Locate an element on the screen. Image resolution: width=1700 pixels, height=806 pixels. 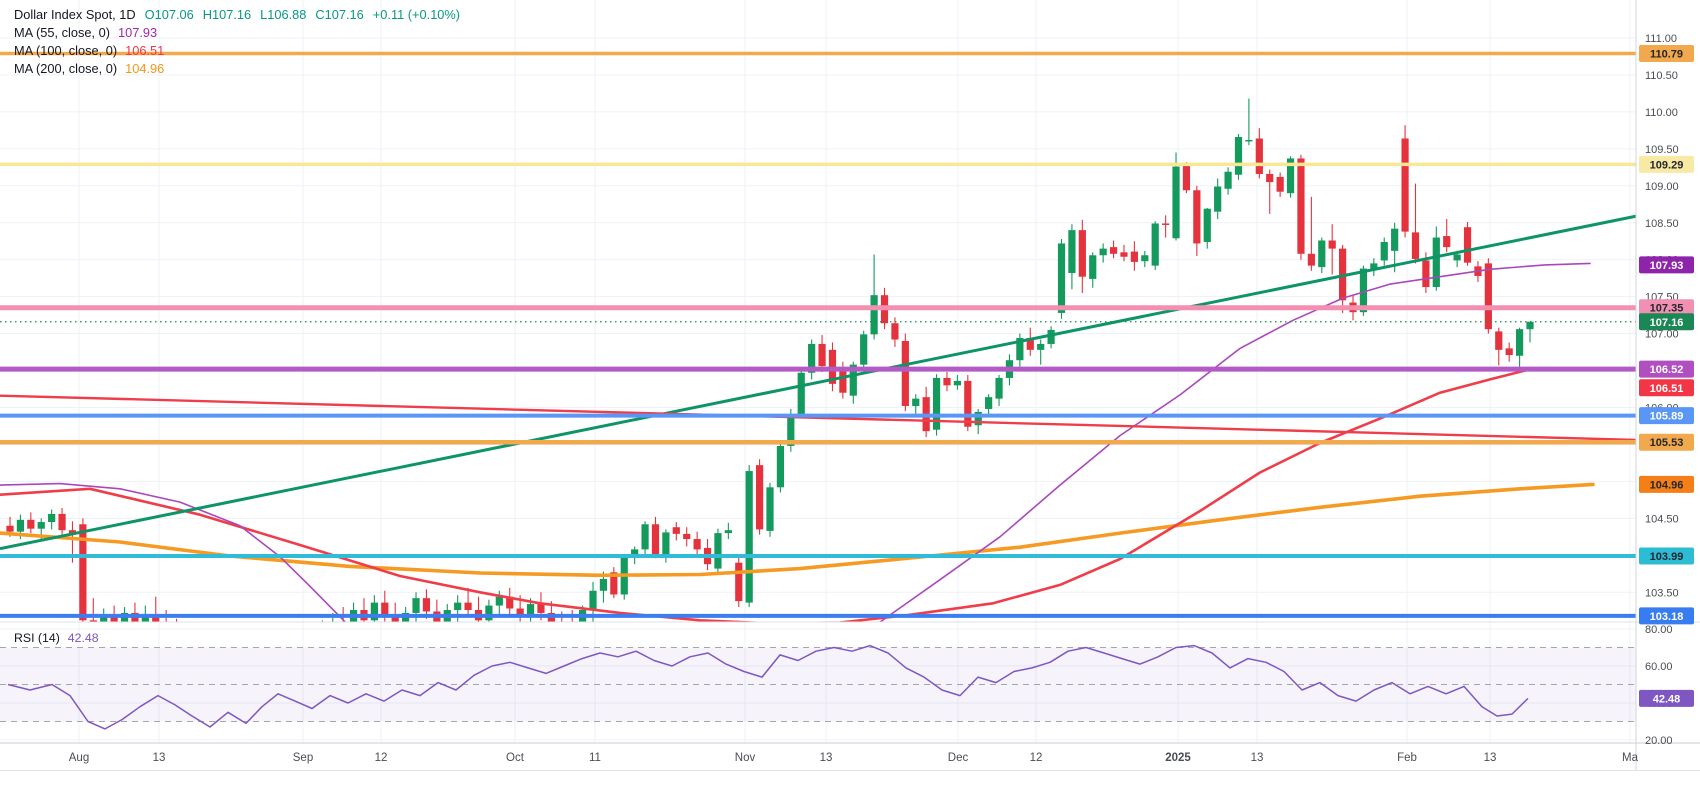
svg-text: 109.00 is located at coordinates (1662, 187).